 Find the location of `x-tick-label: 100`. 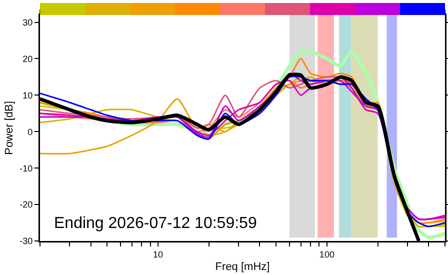

x-tick-label: 100 is located at coordinates (326, 254).